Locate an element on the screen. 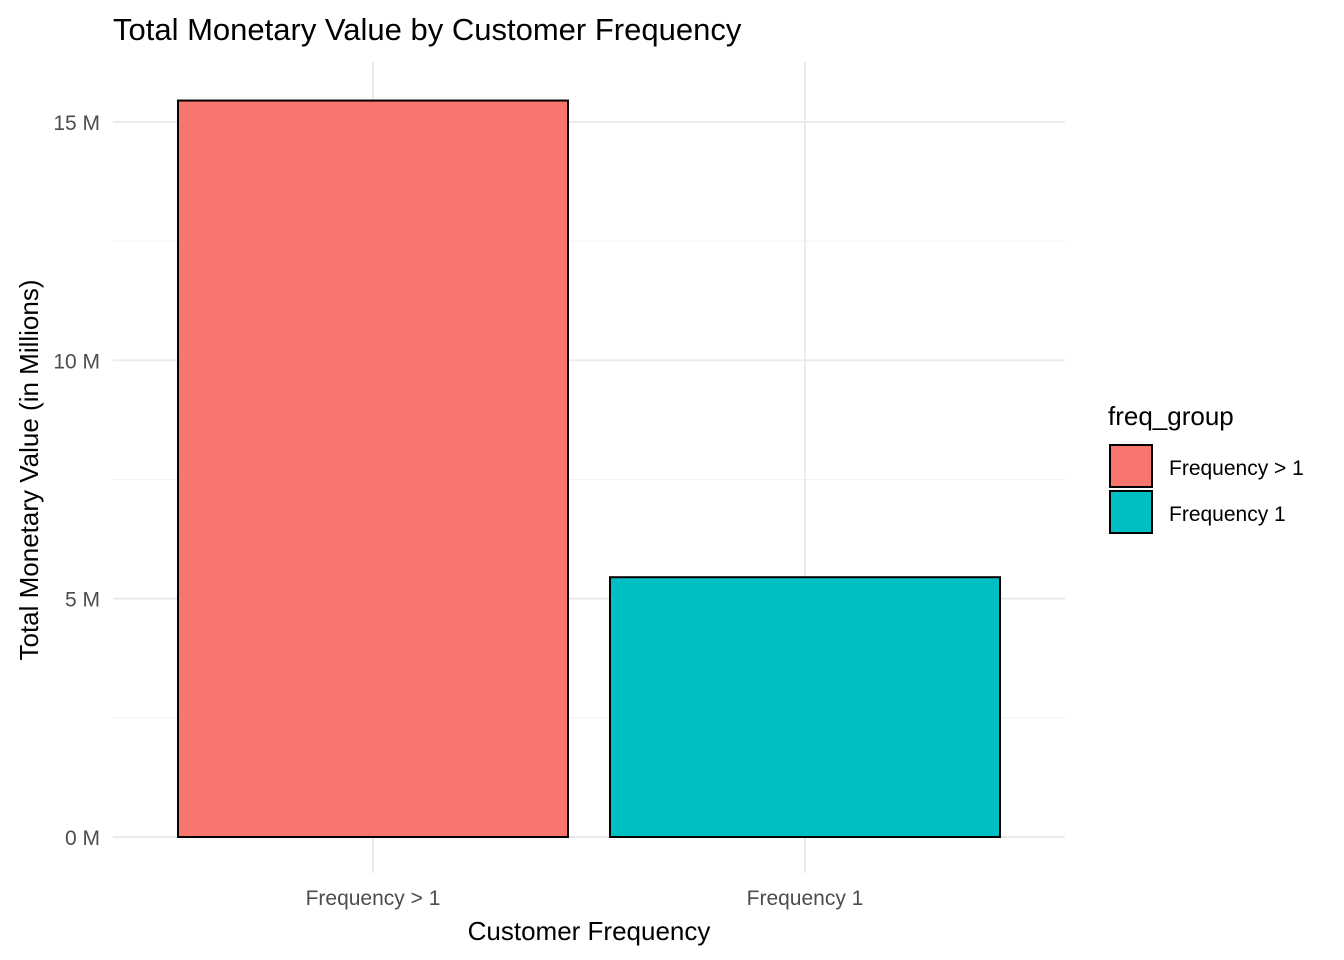  y-tick-label: 0 M is located at coordinates (82, 838).